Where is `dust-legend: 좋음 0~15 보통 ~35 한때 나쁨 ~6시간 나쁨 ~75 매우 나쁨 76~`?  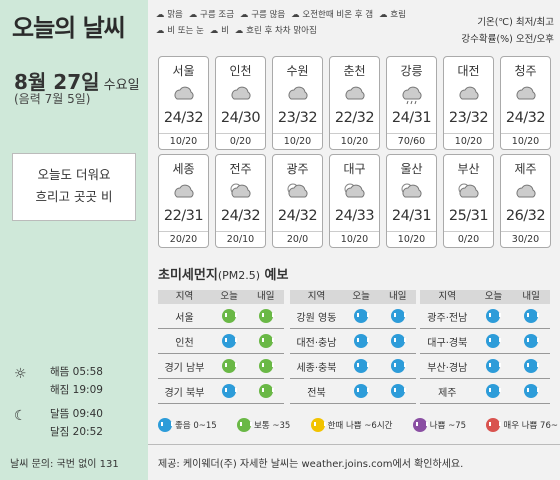 dust-legend: 좋음 0~15 보통 ~35 한때 나쁨 ~6시간 나쁨 ~75 매우 나쁨 76~ is located at coordinates (358, 425).